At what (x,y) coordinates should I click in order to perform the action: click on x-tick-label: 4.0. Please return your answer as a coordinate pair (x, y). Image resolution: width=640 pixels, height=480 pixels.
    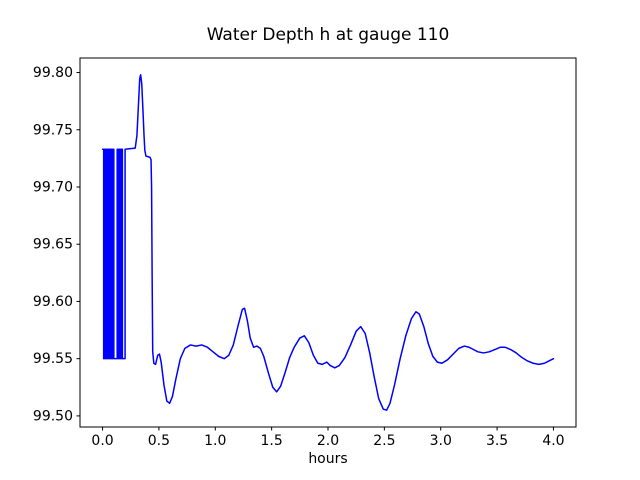
    Looking at the image, I should click on (553, 441).